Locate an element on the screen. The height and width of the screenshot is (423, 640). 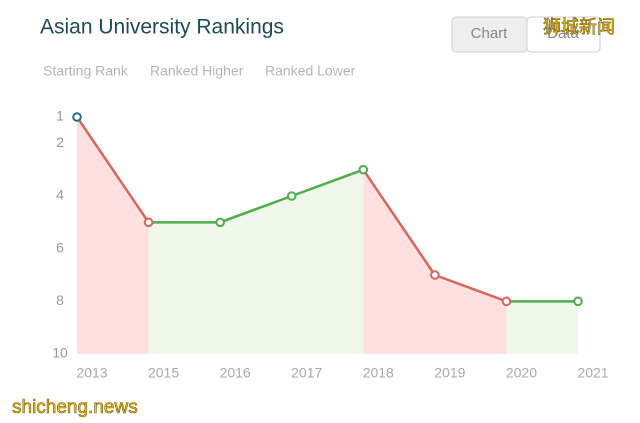
x-tick-label: 2015 is located at coordinates (163, 373).